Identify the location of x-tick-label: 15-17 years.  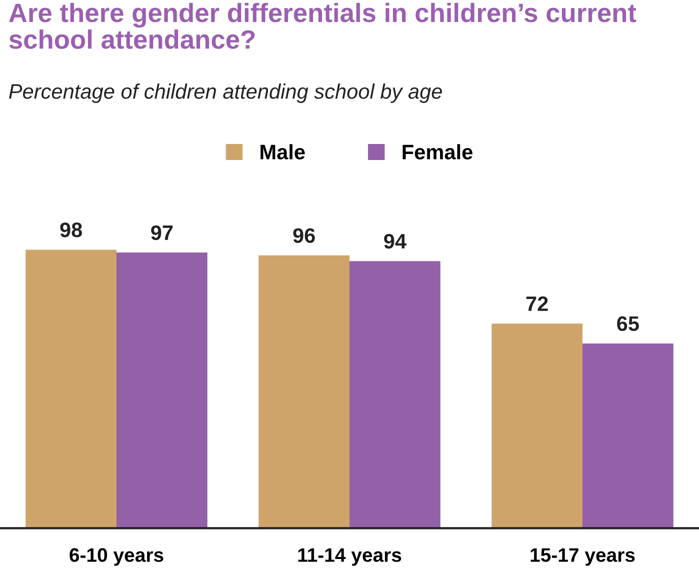
(582, 557).